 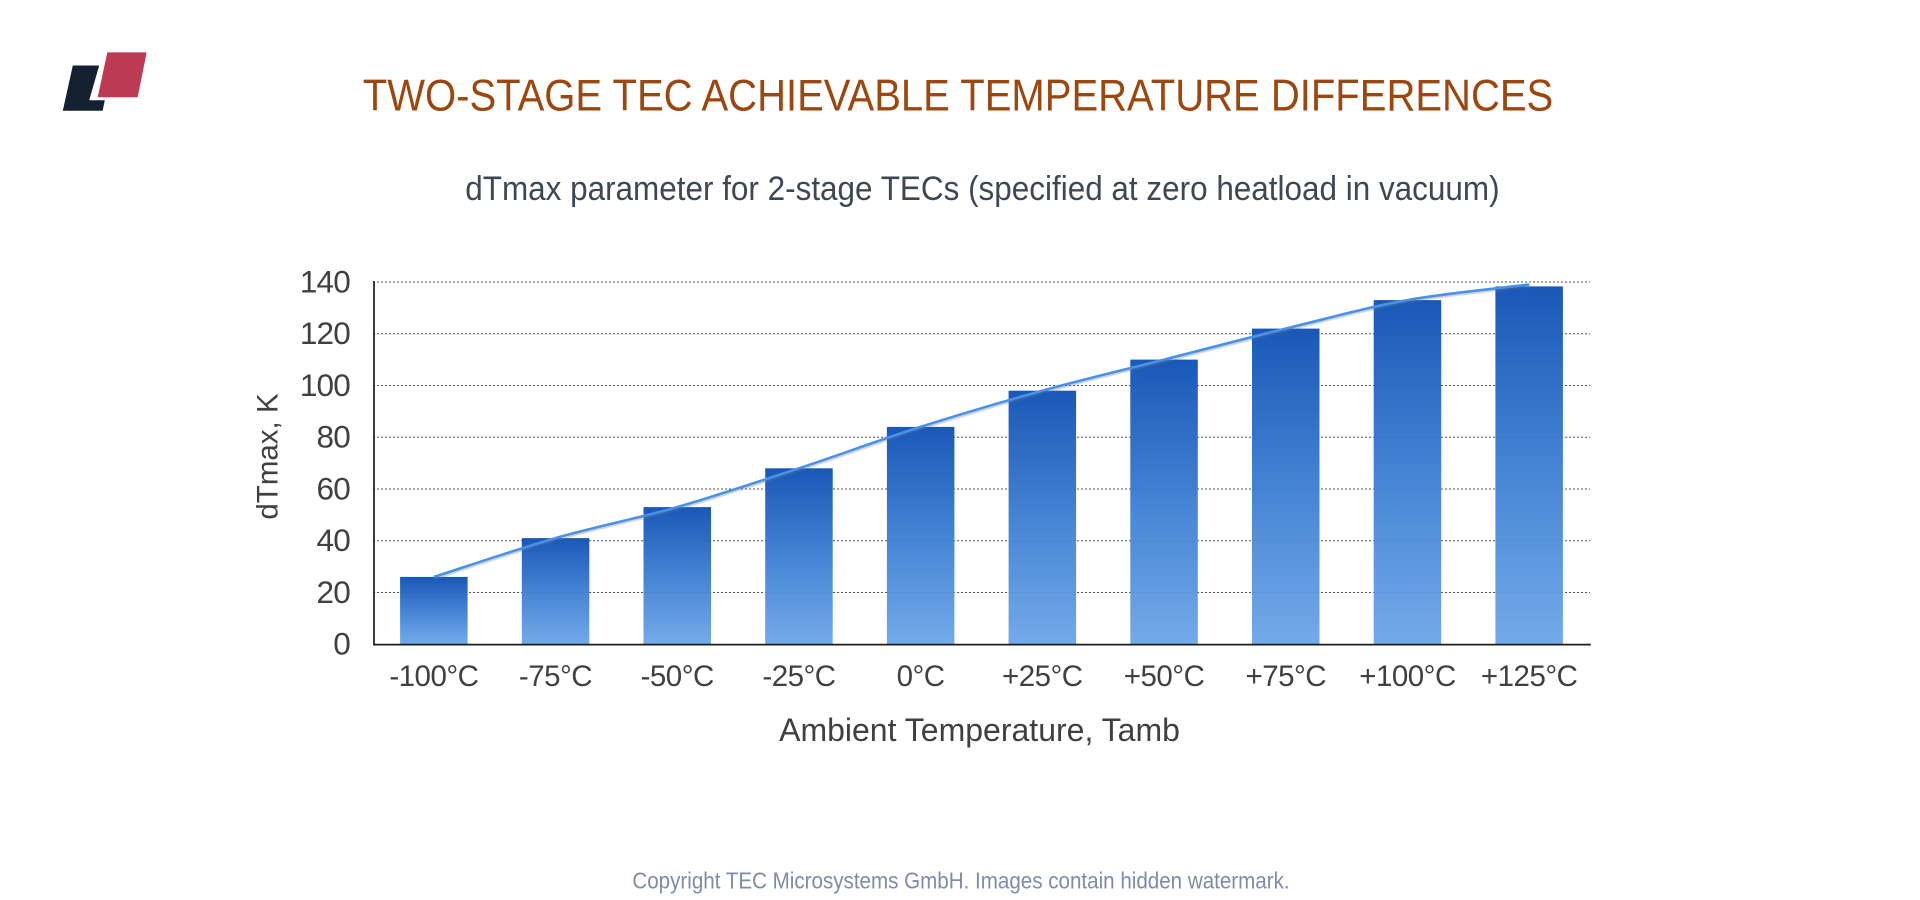 I want to click on svg-text: 60, so click(x=334, y=488).